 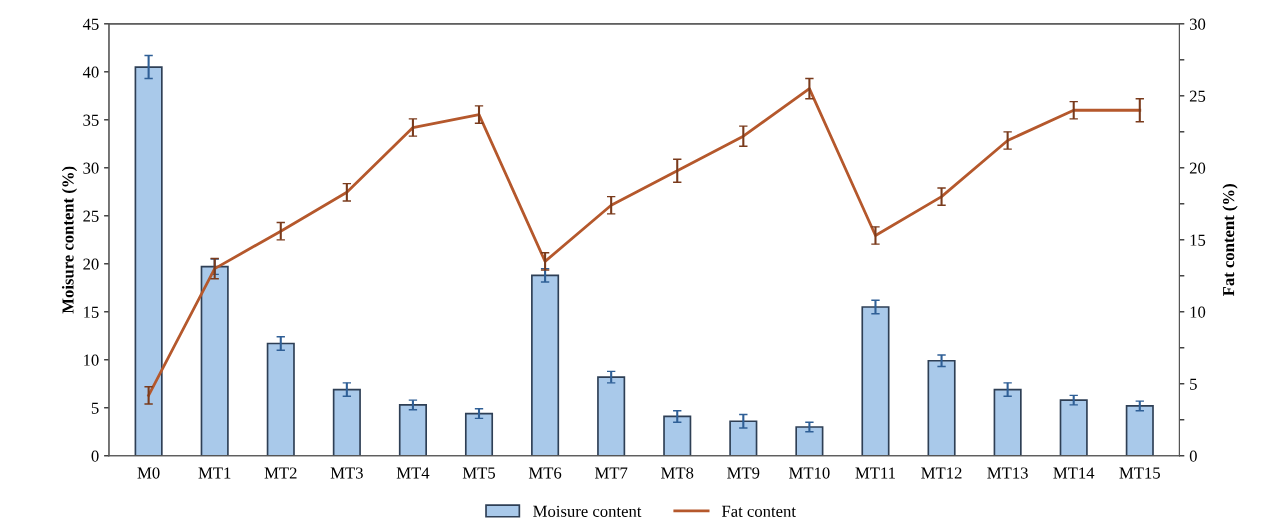 What do you see at coordinates (95, 456) in the screenshot?
I see `y-tick-label: 0` at bounding box center [95, 456].